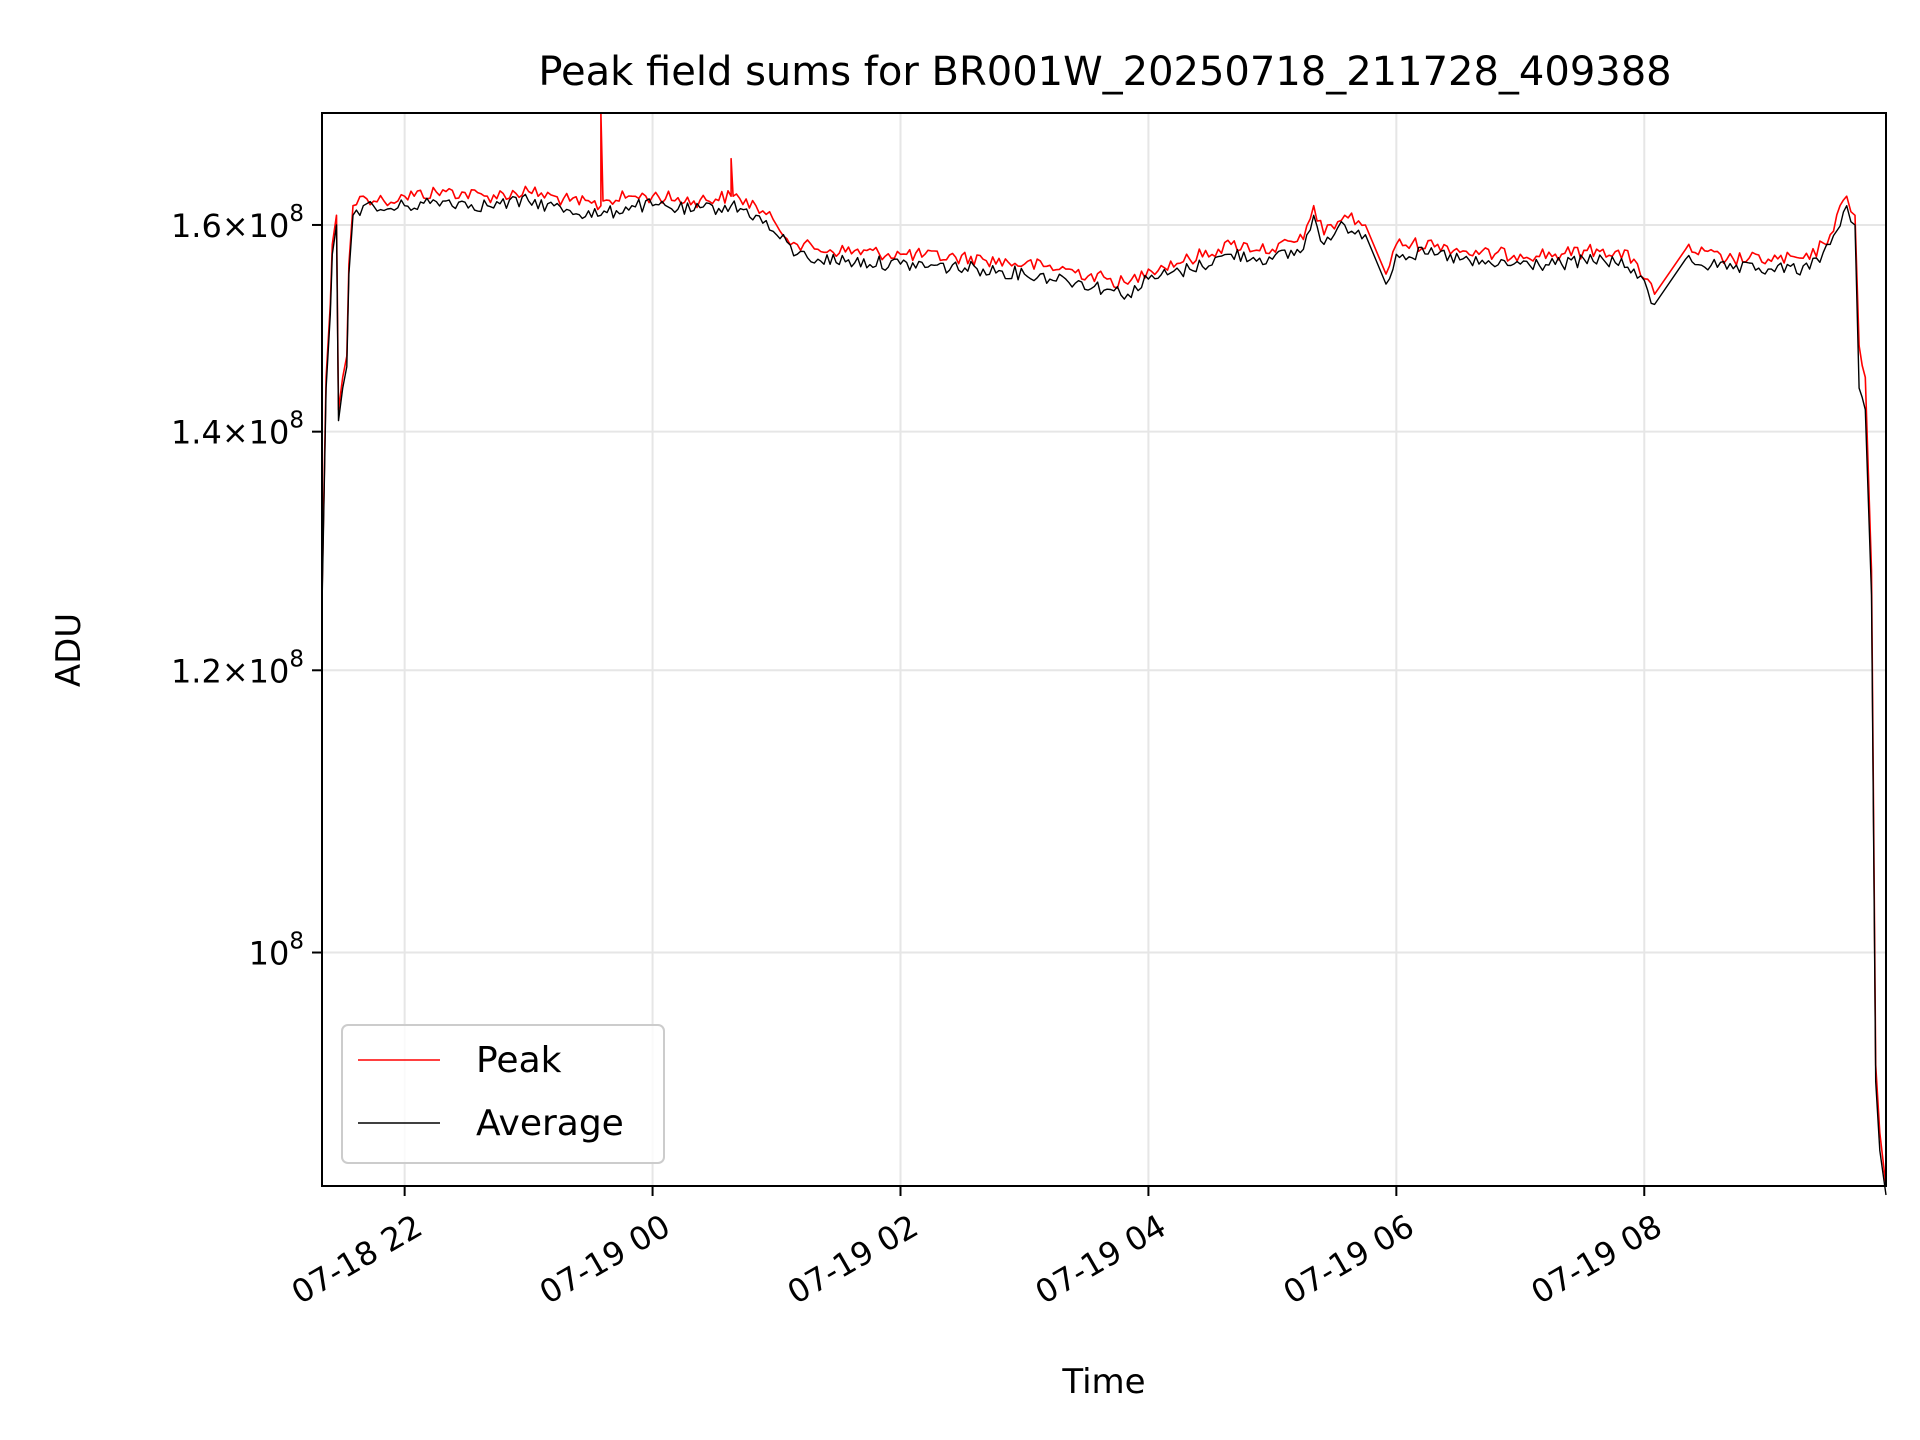 This screenshot has width=1920, height=1440. I want to click on x-axis-label: Time, so click(1103, 1382).